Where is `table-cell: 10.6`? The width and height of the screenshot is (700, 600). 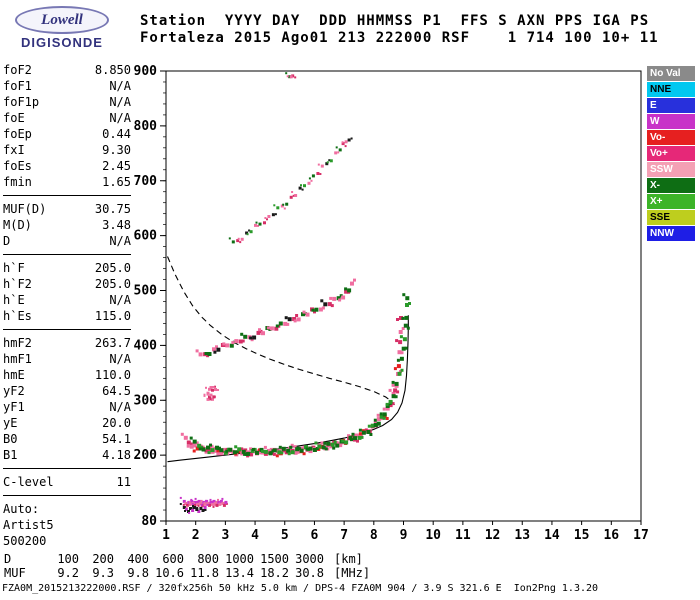 table-cell: 10.6 is located at coordinates (169, 573).